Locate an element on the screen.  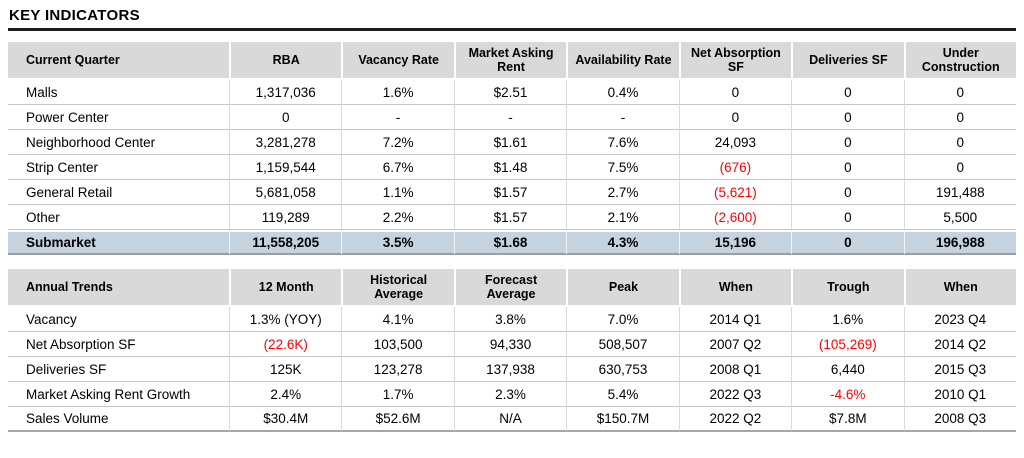
data-cell: 2007 Q2 is located at coordinates (735, 344).